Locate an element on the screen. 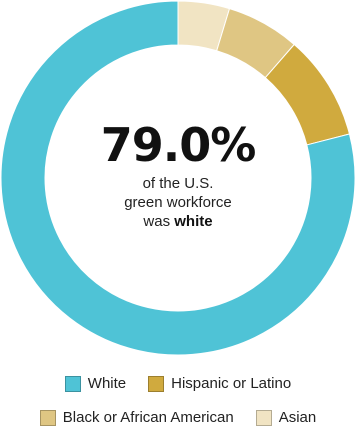 The height and width of the screenshot is (431, 356). legend-label-asian: Asian is located at coordinates (297, 417).